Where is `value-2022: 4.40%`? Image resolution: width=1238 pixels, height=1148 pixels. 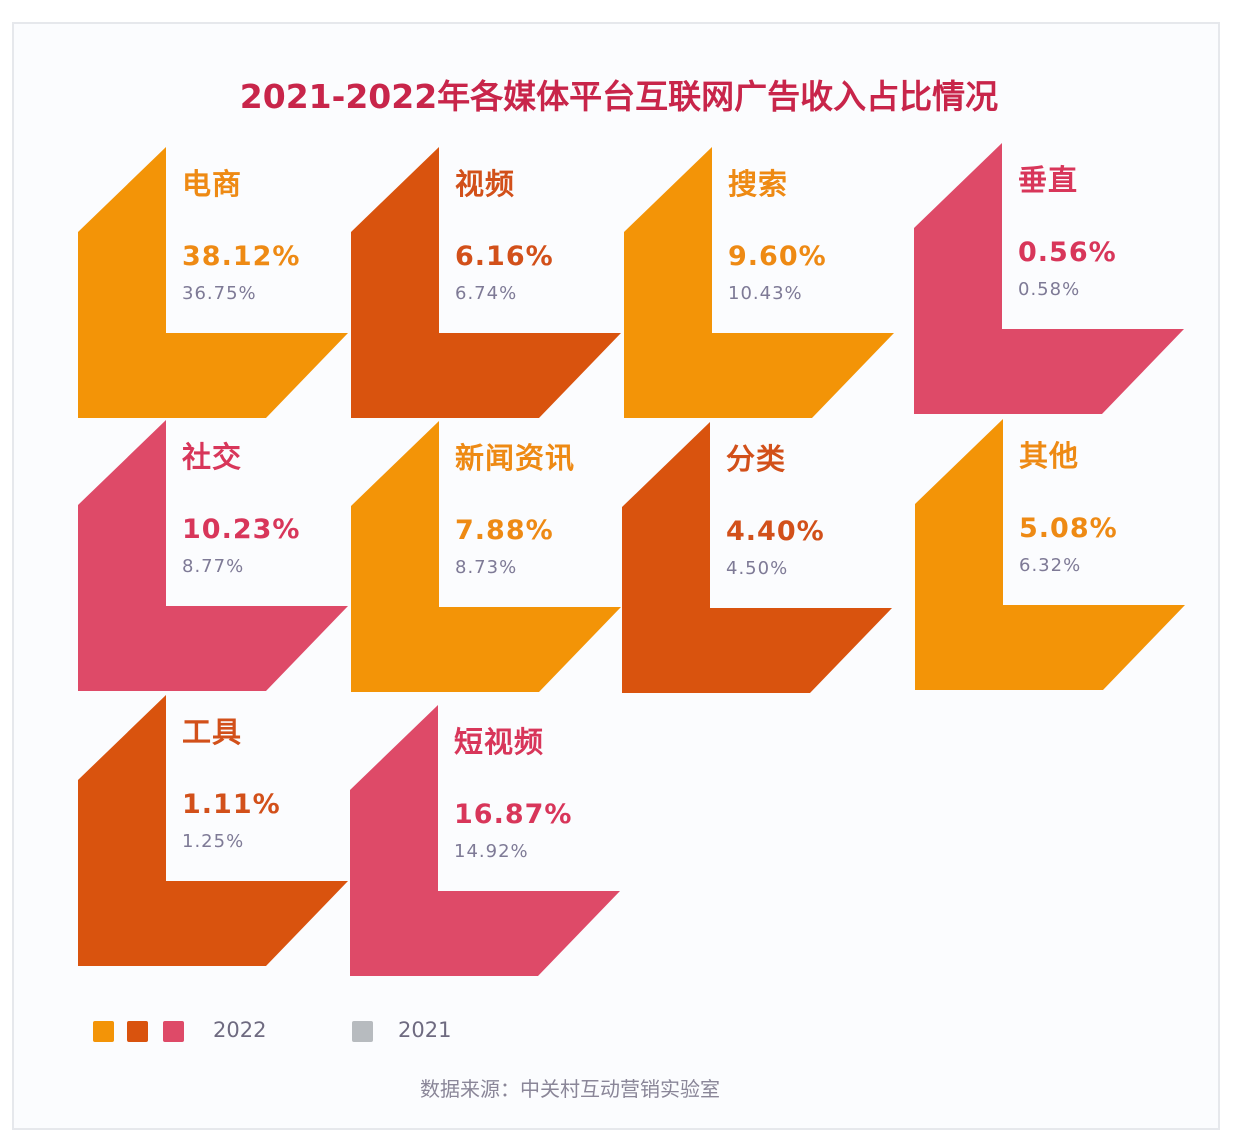 value-2022: 4.40% is located at coordinates (775, 531).